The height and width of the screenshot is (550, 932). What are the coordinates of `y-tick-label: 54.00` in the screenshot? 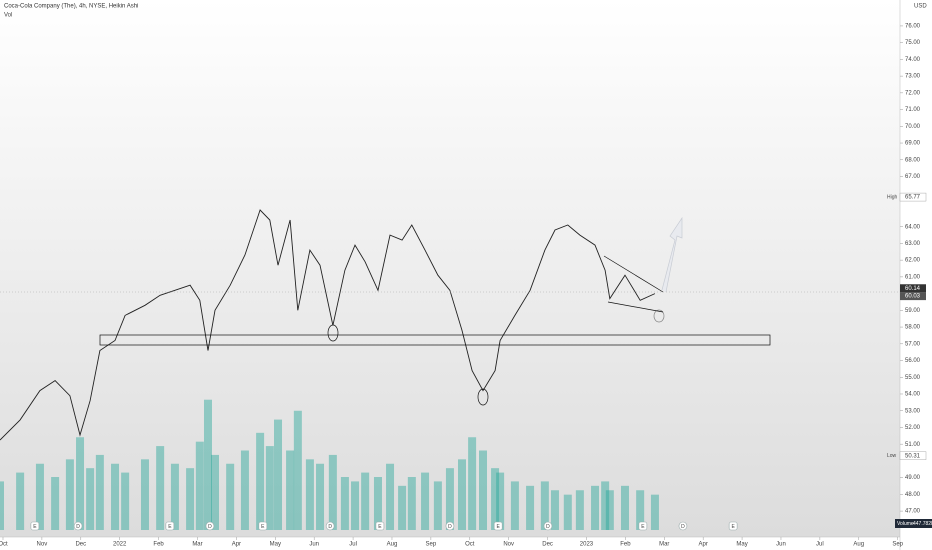 It's located at (913, 395).